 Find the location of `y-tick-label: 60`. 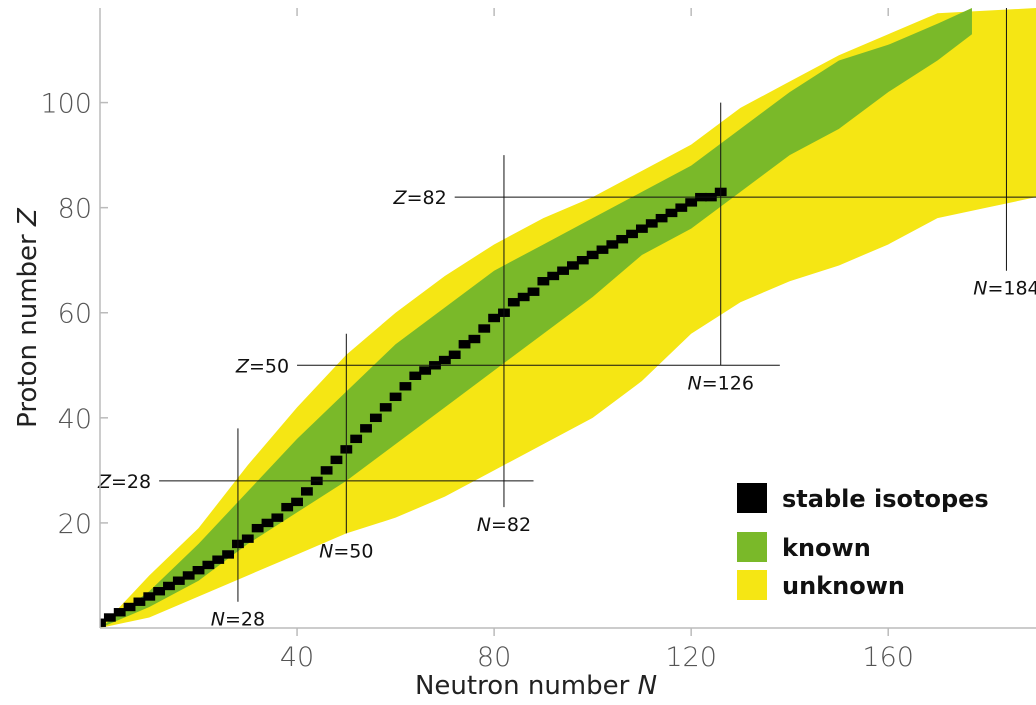

y-tick-label: 60 is located at coordinates (75, 314).